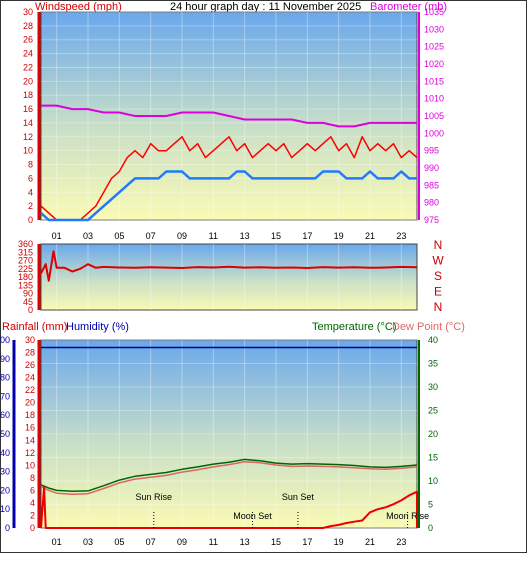 The width and height of the screenshot is (529, 563). What do you see at coordinates (154, 497) in the screenshot?
I see `event-label: Sun Rise` at bounding box center [154, 497].